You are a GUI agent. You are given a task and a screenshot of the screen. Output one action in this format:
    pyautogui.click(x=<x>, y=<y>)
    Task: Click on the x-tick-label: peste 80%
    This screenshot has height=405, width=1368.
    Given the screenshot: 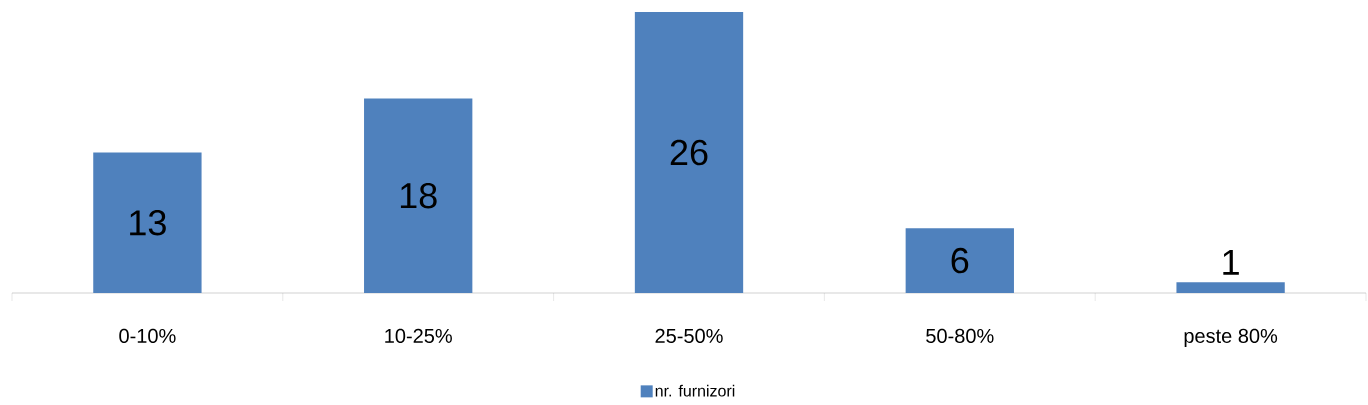 What is the action you would take?
    pyautogui.click(x=1231, y=337)
    